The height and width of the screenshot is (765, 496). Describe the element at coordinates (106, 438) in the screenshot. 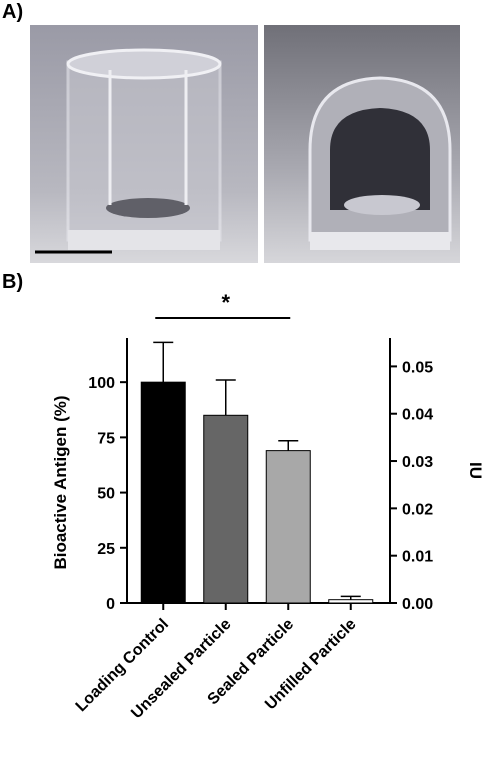

I see `y-tick-label: 75` at that location.